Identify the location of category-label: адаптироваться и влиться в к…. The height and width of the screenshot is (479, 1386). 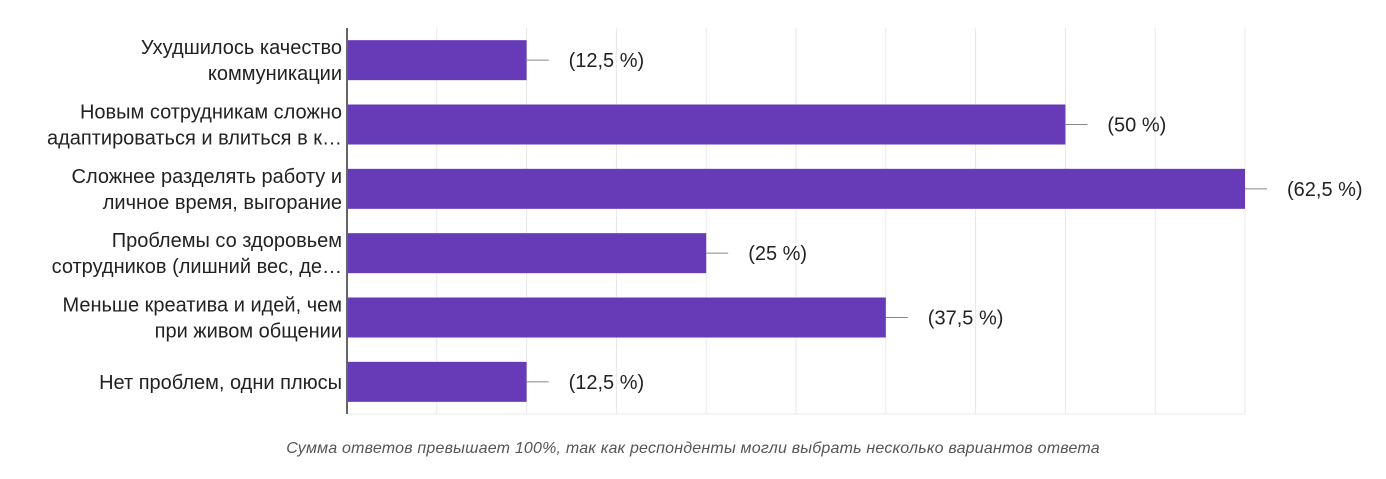
(194, 139).